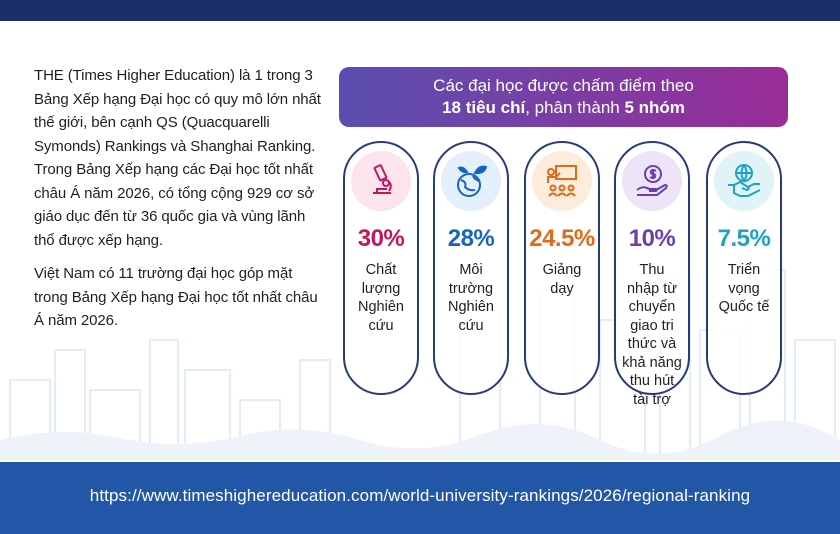 The width and height of the screenshot is (840, 534). I want to click on money-hand-icon, so click(652, 180).